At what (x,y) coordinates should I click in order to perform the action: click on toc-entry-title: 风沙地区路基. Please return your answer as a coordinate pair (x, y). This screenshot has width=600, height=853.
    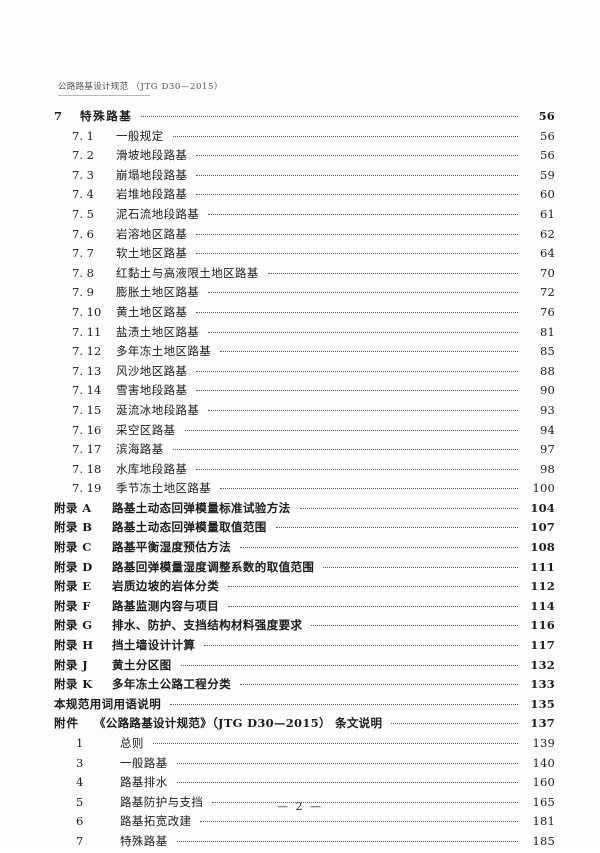
    Looking at the image, I should click on (152, 370).